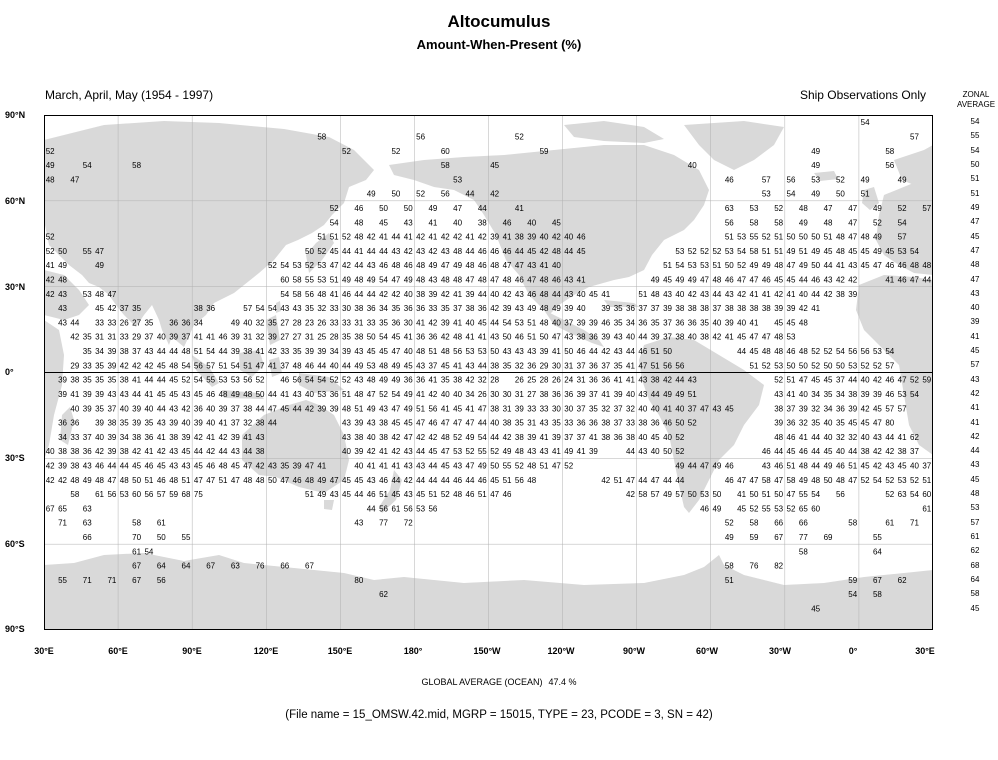 This screenshot has width=998, height=760. What do you see at coordinates (309, 566) in the screenshot?
I see `grid-cell-value: 67` at bounding box center [309, 566].